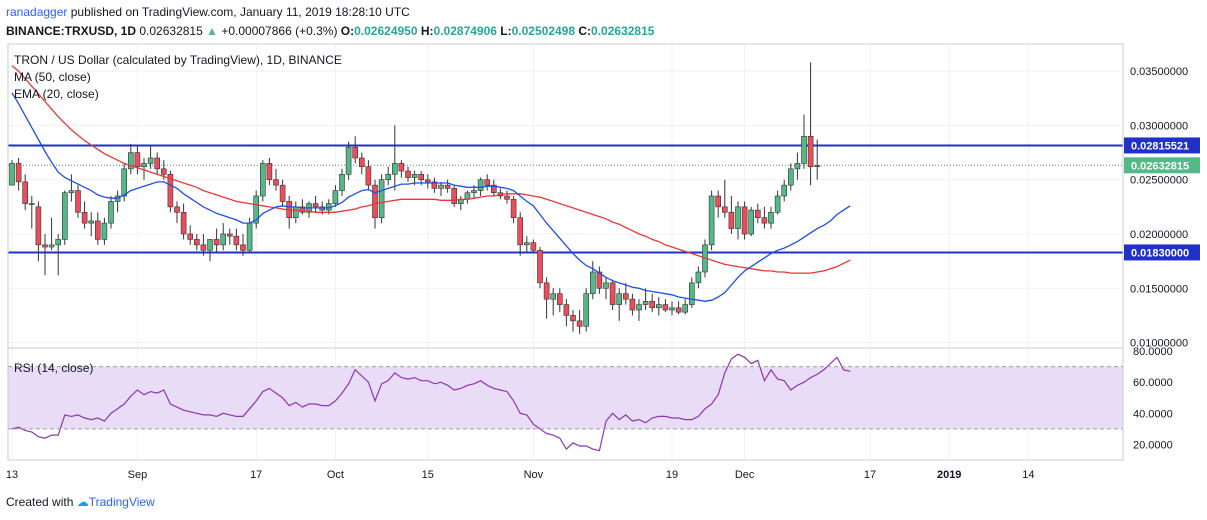  Describe the element at coordinates (1153, 352) in the screenshot. I see `rsi-tick-label: 80.0000` at that location.